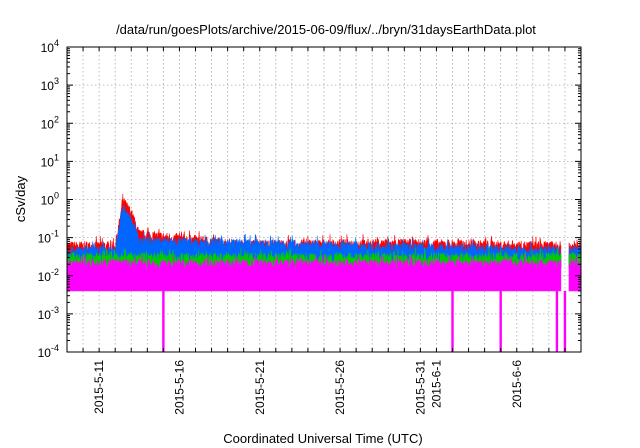 This screenshot has height=448, width=640. Describe the element at coordinates (179, 387) in the screenshot. I see `x-tick-label: 2015-5-16` at that location.